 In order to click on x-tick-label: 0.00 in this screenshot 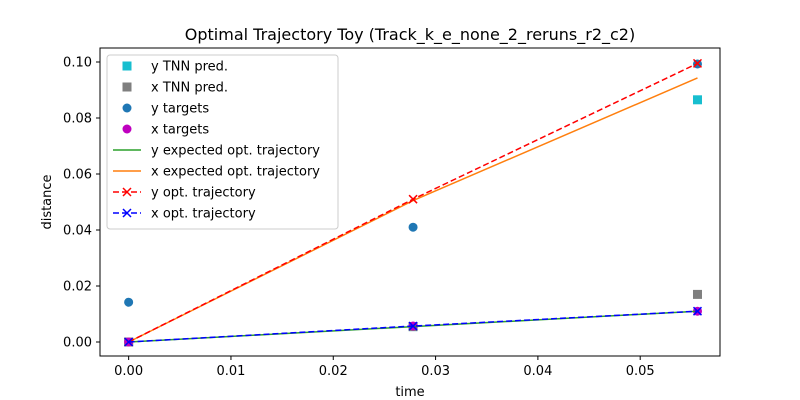, I will do `click(128, 371)`.